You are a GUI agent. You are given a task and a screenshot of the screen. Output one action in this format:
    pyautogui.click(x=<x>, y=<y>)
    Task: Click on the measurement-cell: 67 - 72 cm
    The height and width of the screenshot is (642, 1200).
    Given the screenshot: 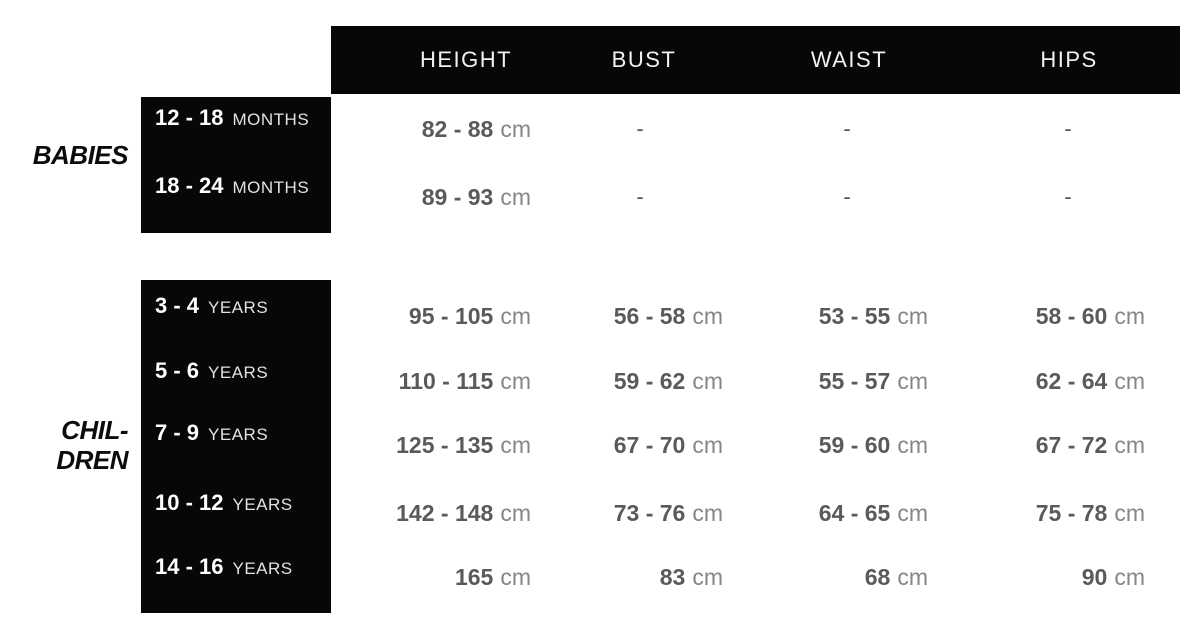 What is the action you would take?
    pyautogui.click(x=1090, y=445)
    